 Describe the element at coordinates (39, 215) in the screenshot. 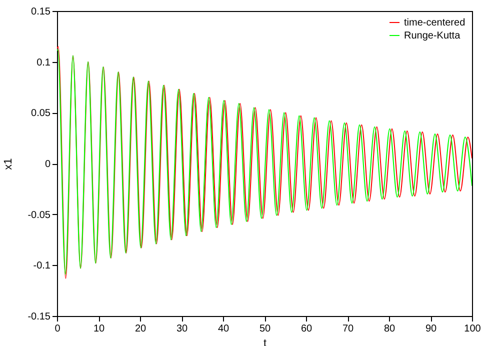

I see `y-tick-label: -0.05` at that location.